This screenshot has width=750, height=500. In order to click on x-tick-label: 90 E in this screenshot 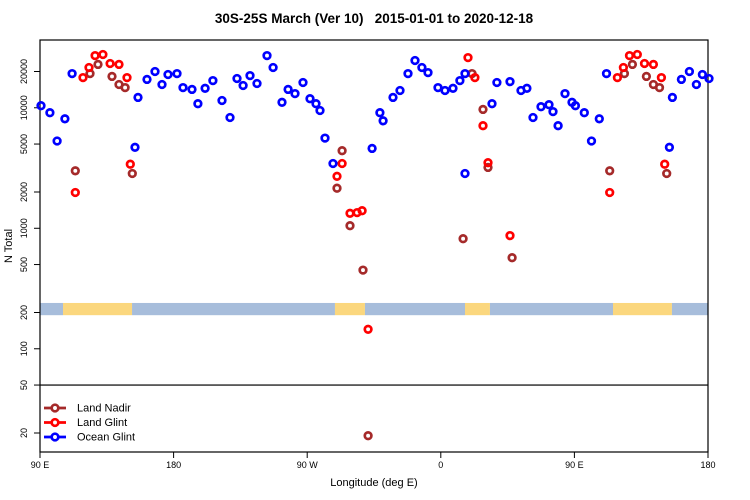, I will do `click(40, 465)`.